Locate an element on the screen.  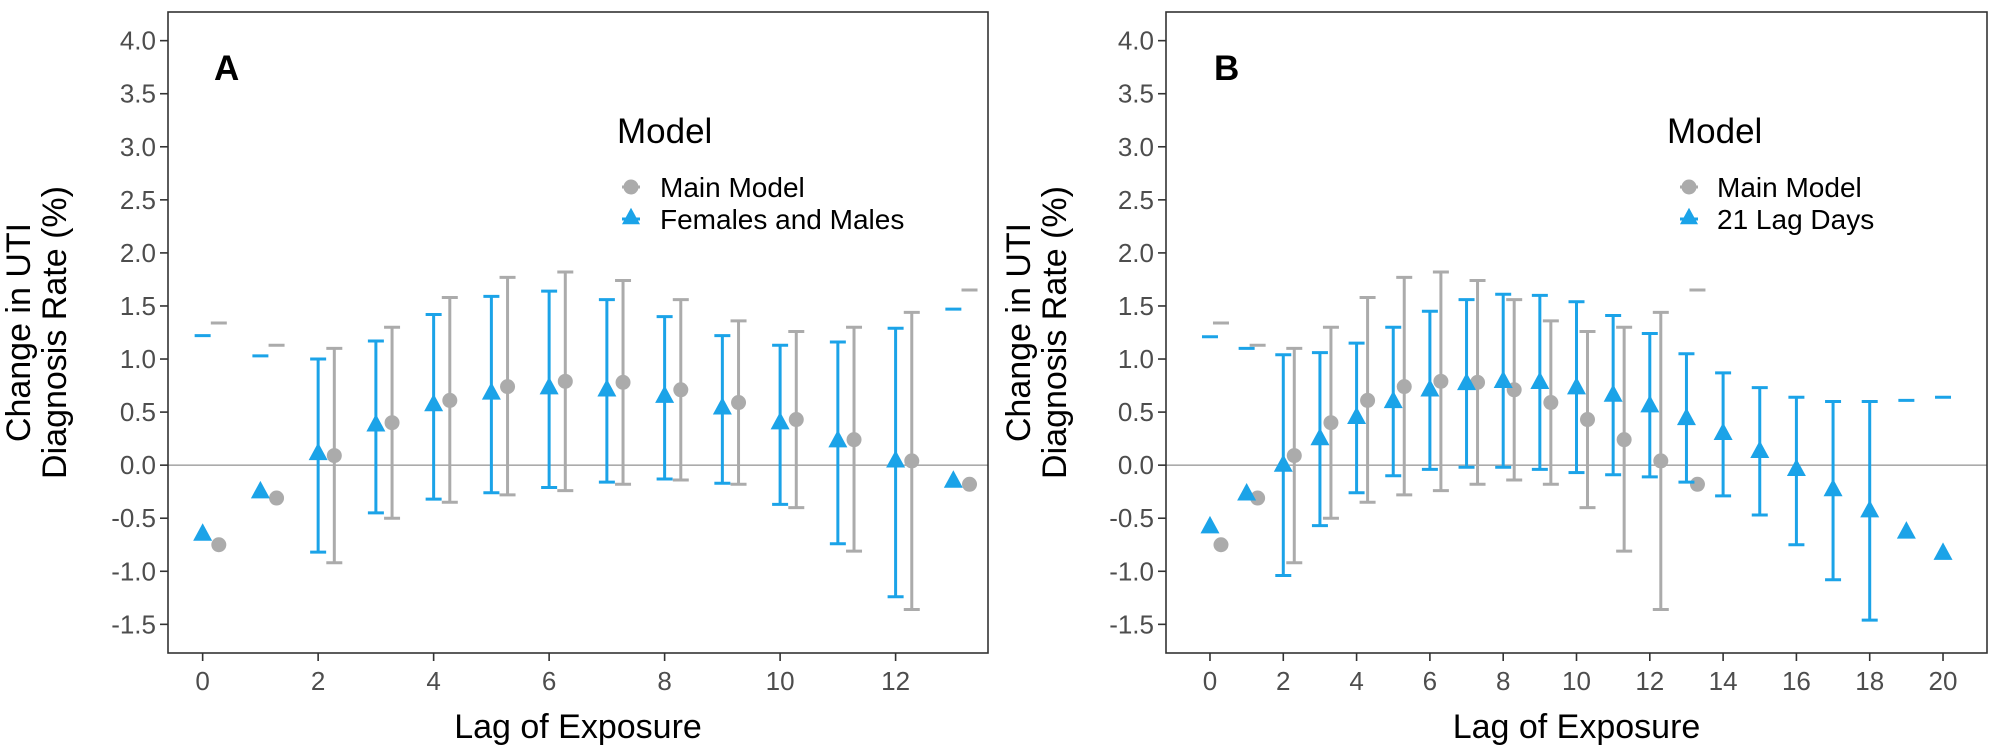
y-axis-label: Change in UTI is located at coordinates (1019, 332).